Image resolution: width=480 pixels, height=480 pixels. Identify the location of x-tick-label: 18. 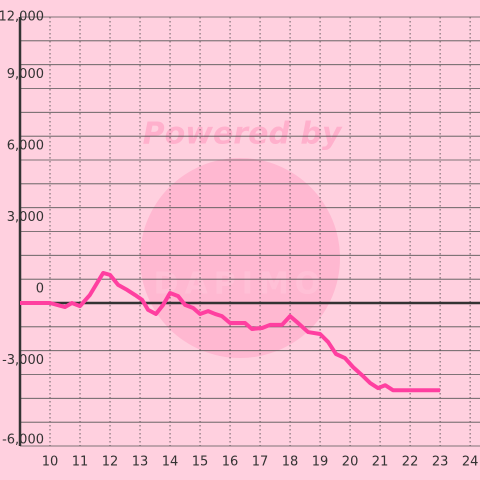
(290, 462).